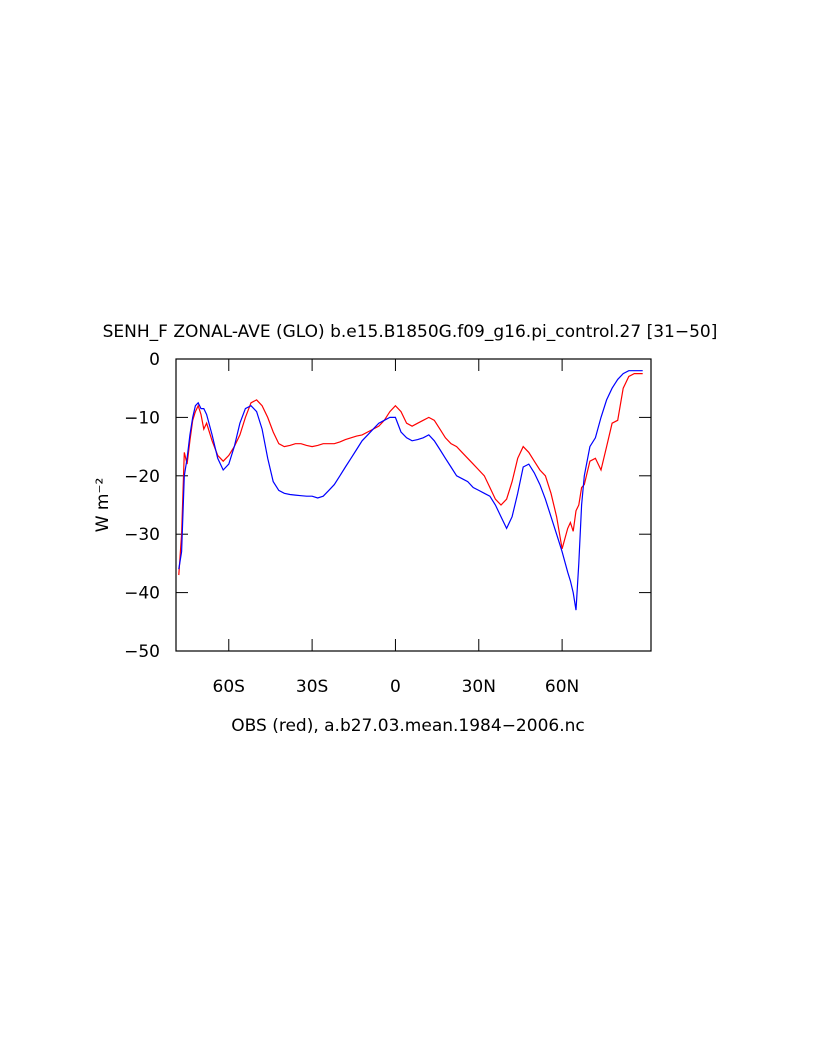 Image resolution: width=818 pixels, height=1059 pixels. I want to click on x-tick-label: 60S, so click(229, 687).